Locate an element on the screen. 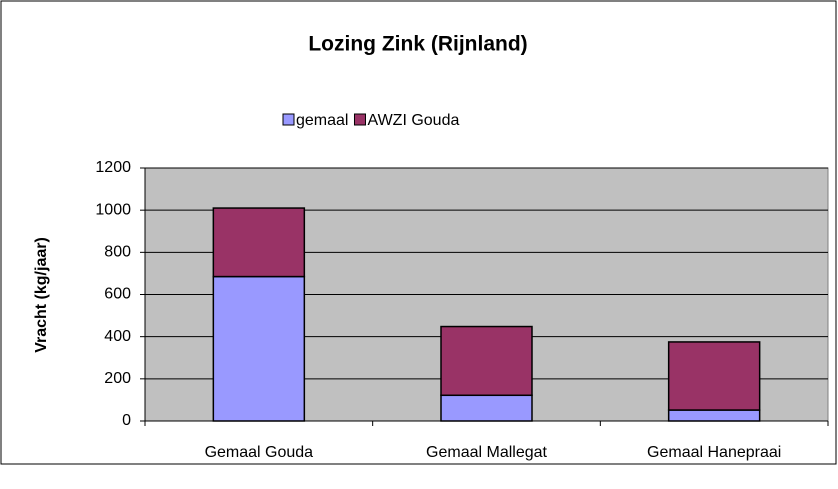 Image resolution: width=838 pixels, height=489 pixels. x-tick-label: Gemaal Gouda is located at coordinates (259, 452).